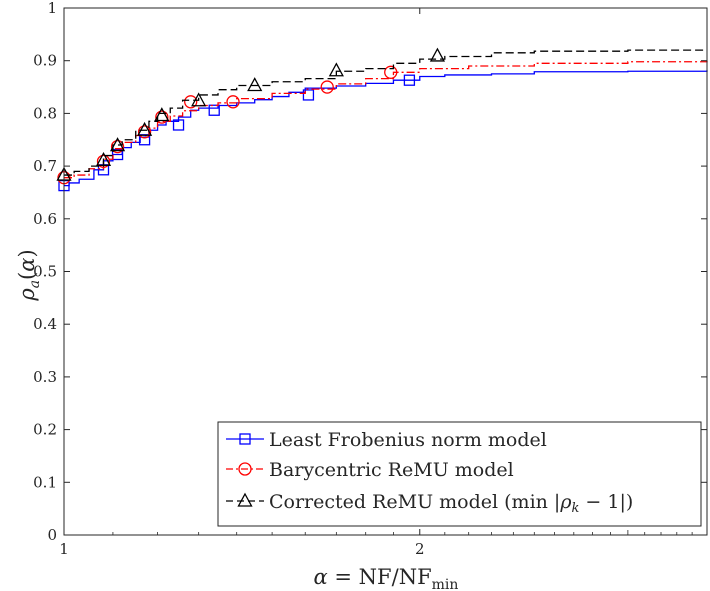 Image resolution: width=710 pixels, height=591 pixels. I want to click on legend-entry-barycentric: Barycentric ReMU model, so click(370, 470).